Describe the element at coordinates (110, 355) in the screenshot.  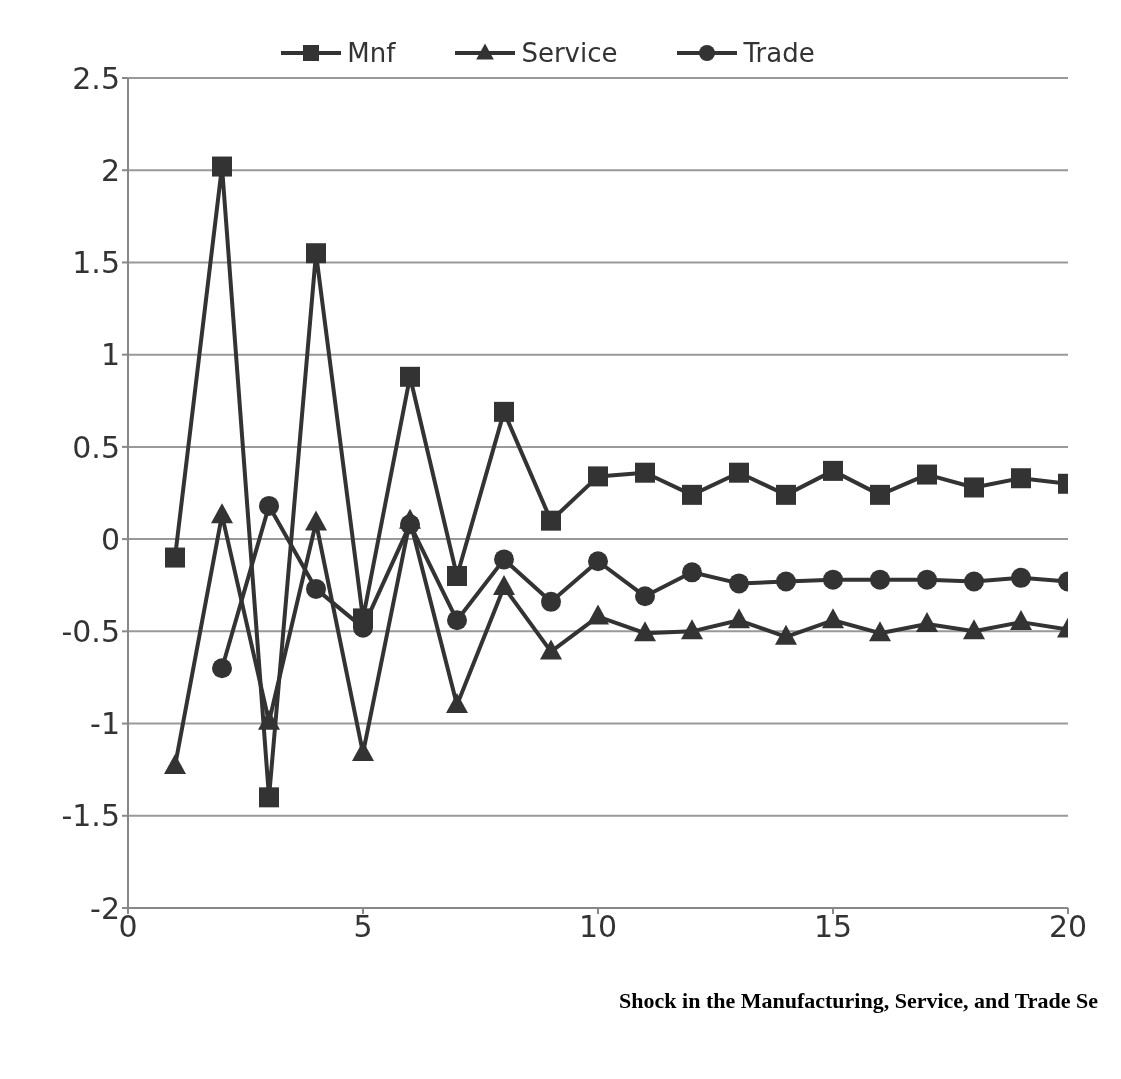
I see `y-tick-label: 1` at that location.